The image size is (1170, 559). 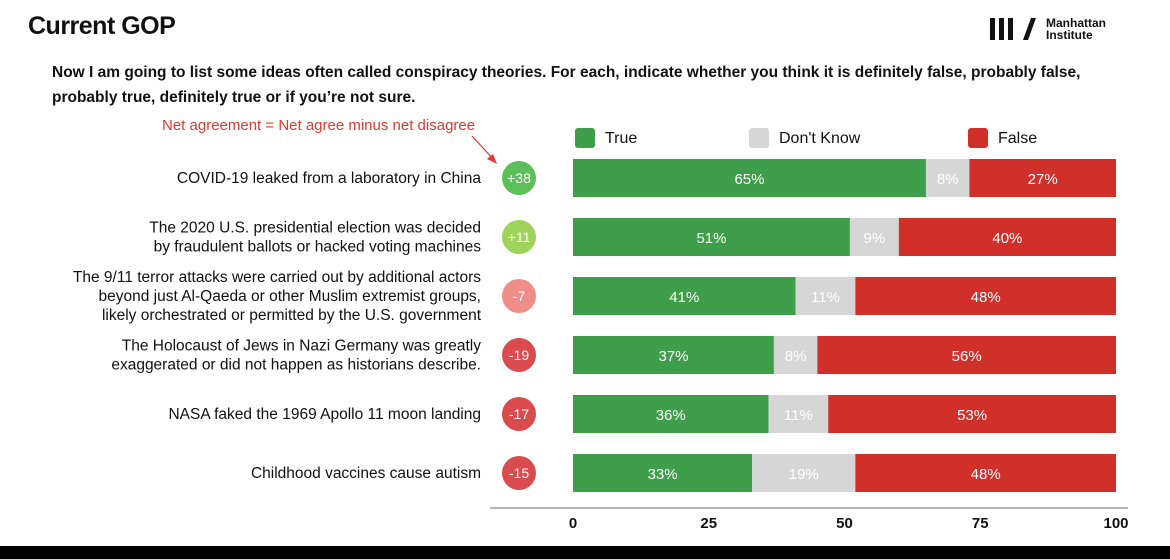 What do you see at coordinates (585, 552) in the screenshot?
I see `bottom-black-bar` at bounding box center [585, 552].